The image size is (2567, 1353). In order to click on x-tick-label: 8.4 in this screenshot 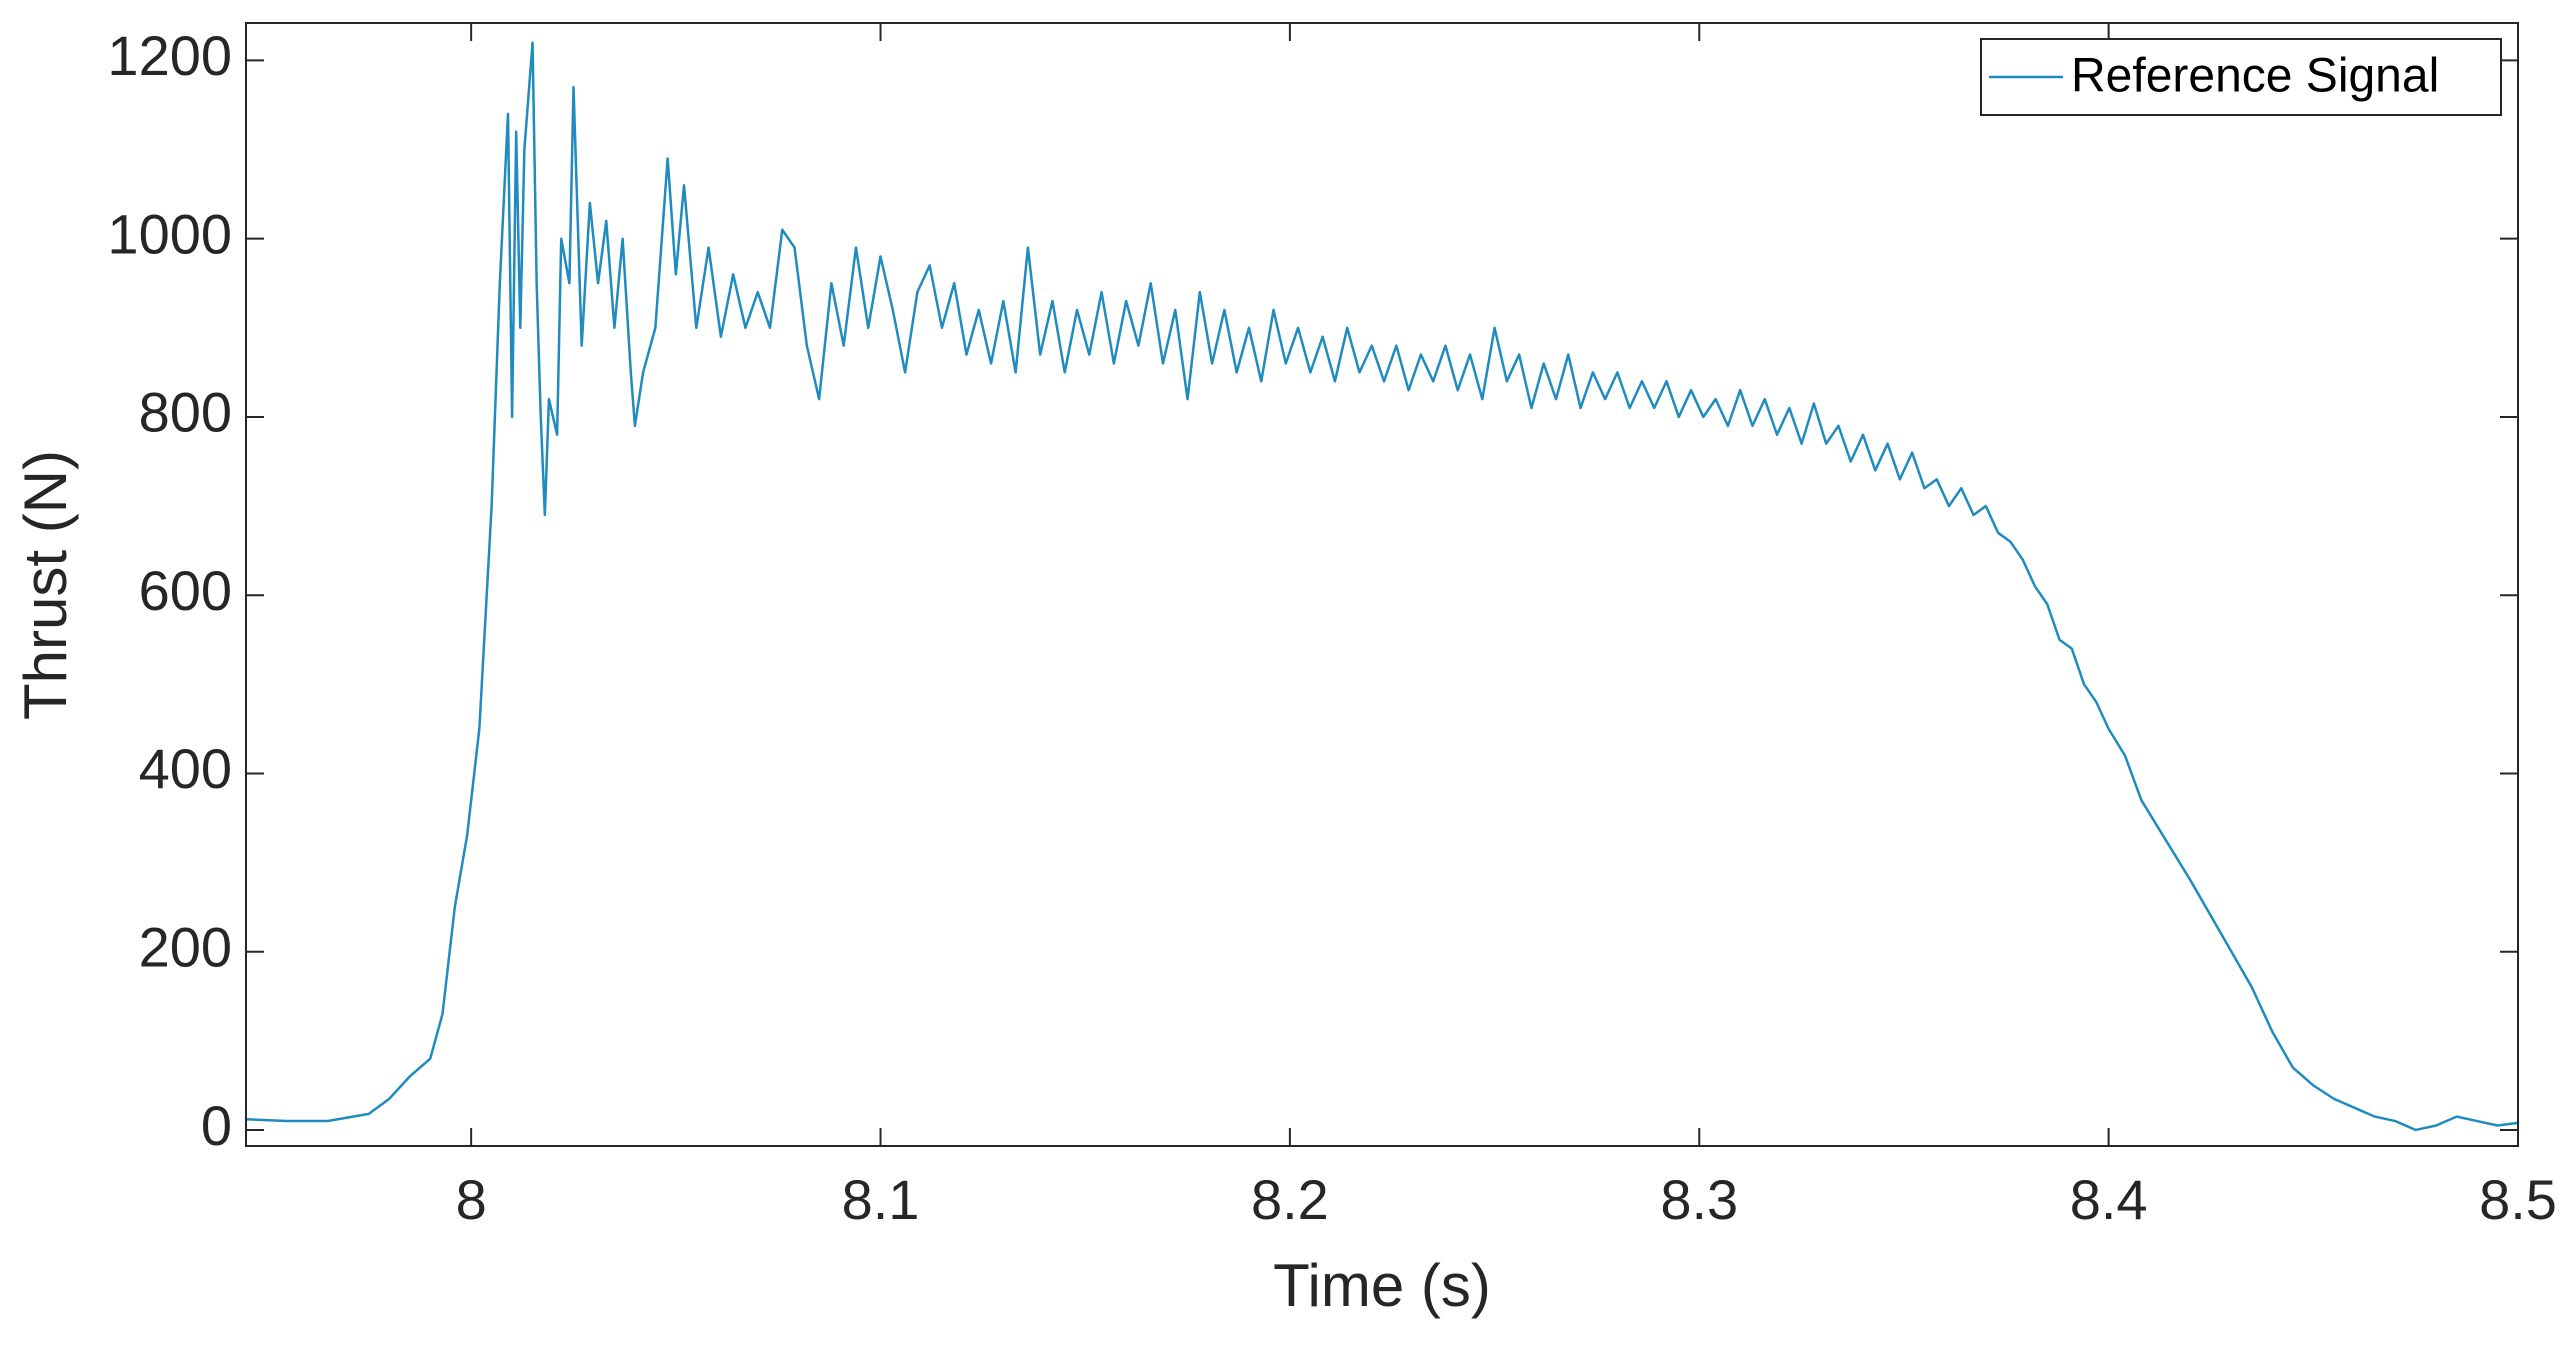, I will do `click(2109, 1199)`.